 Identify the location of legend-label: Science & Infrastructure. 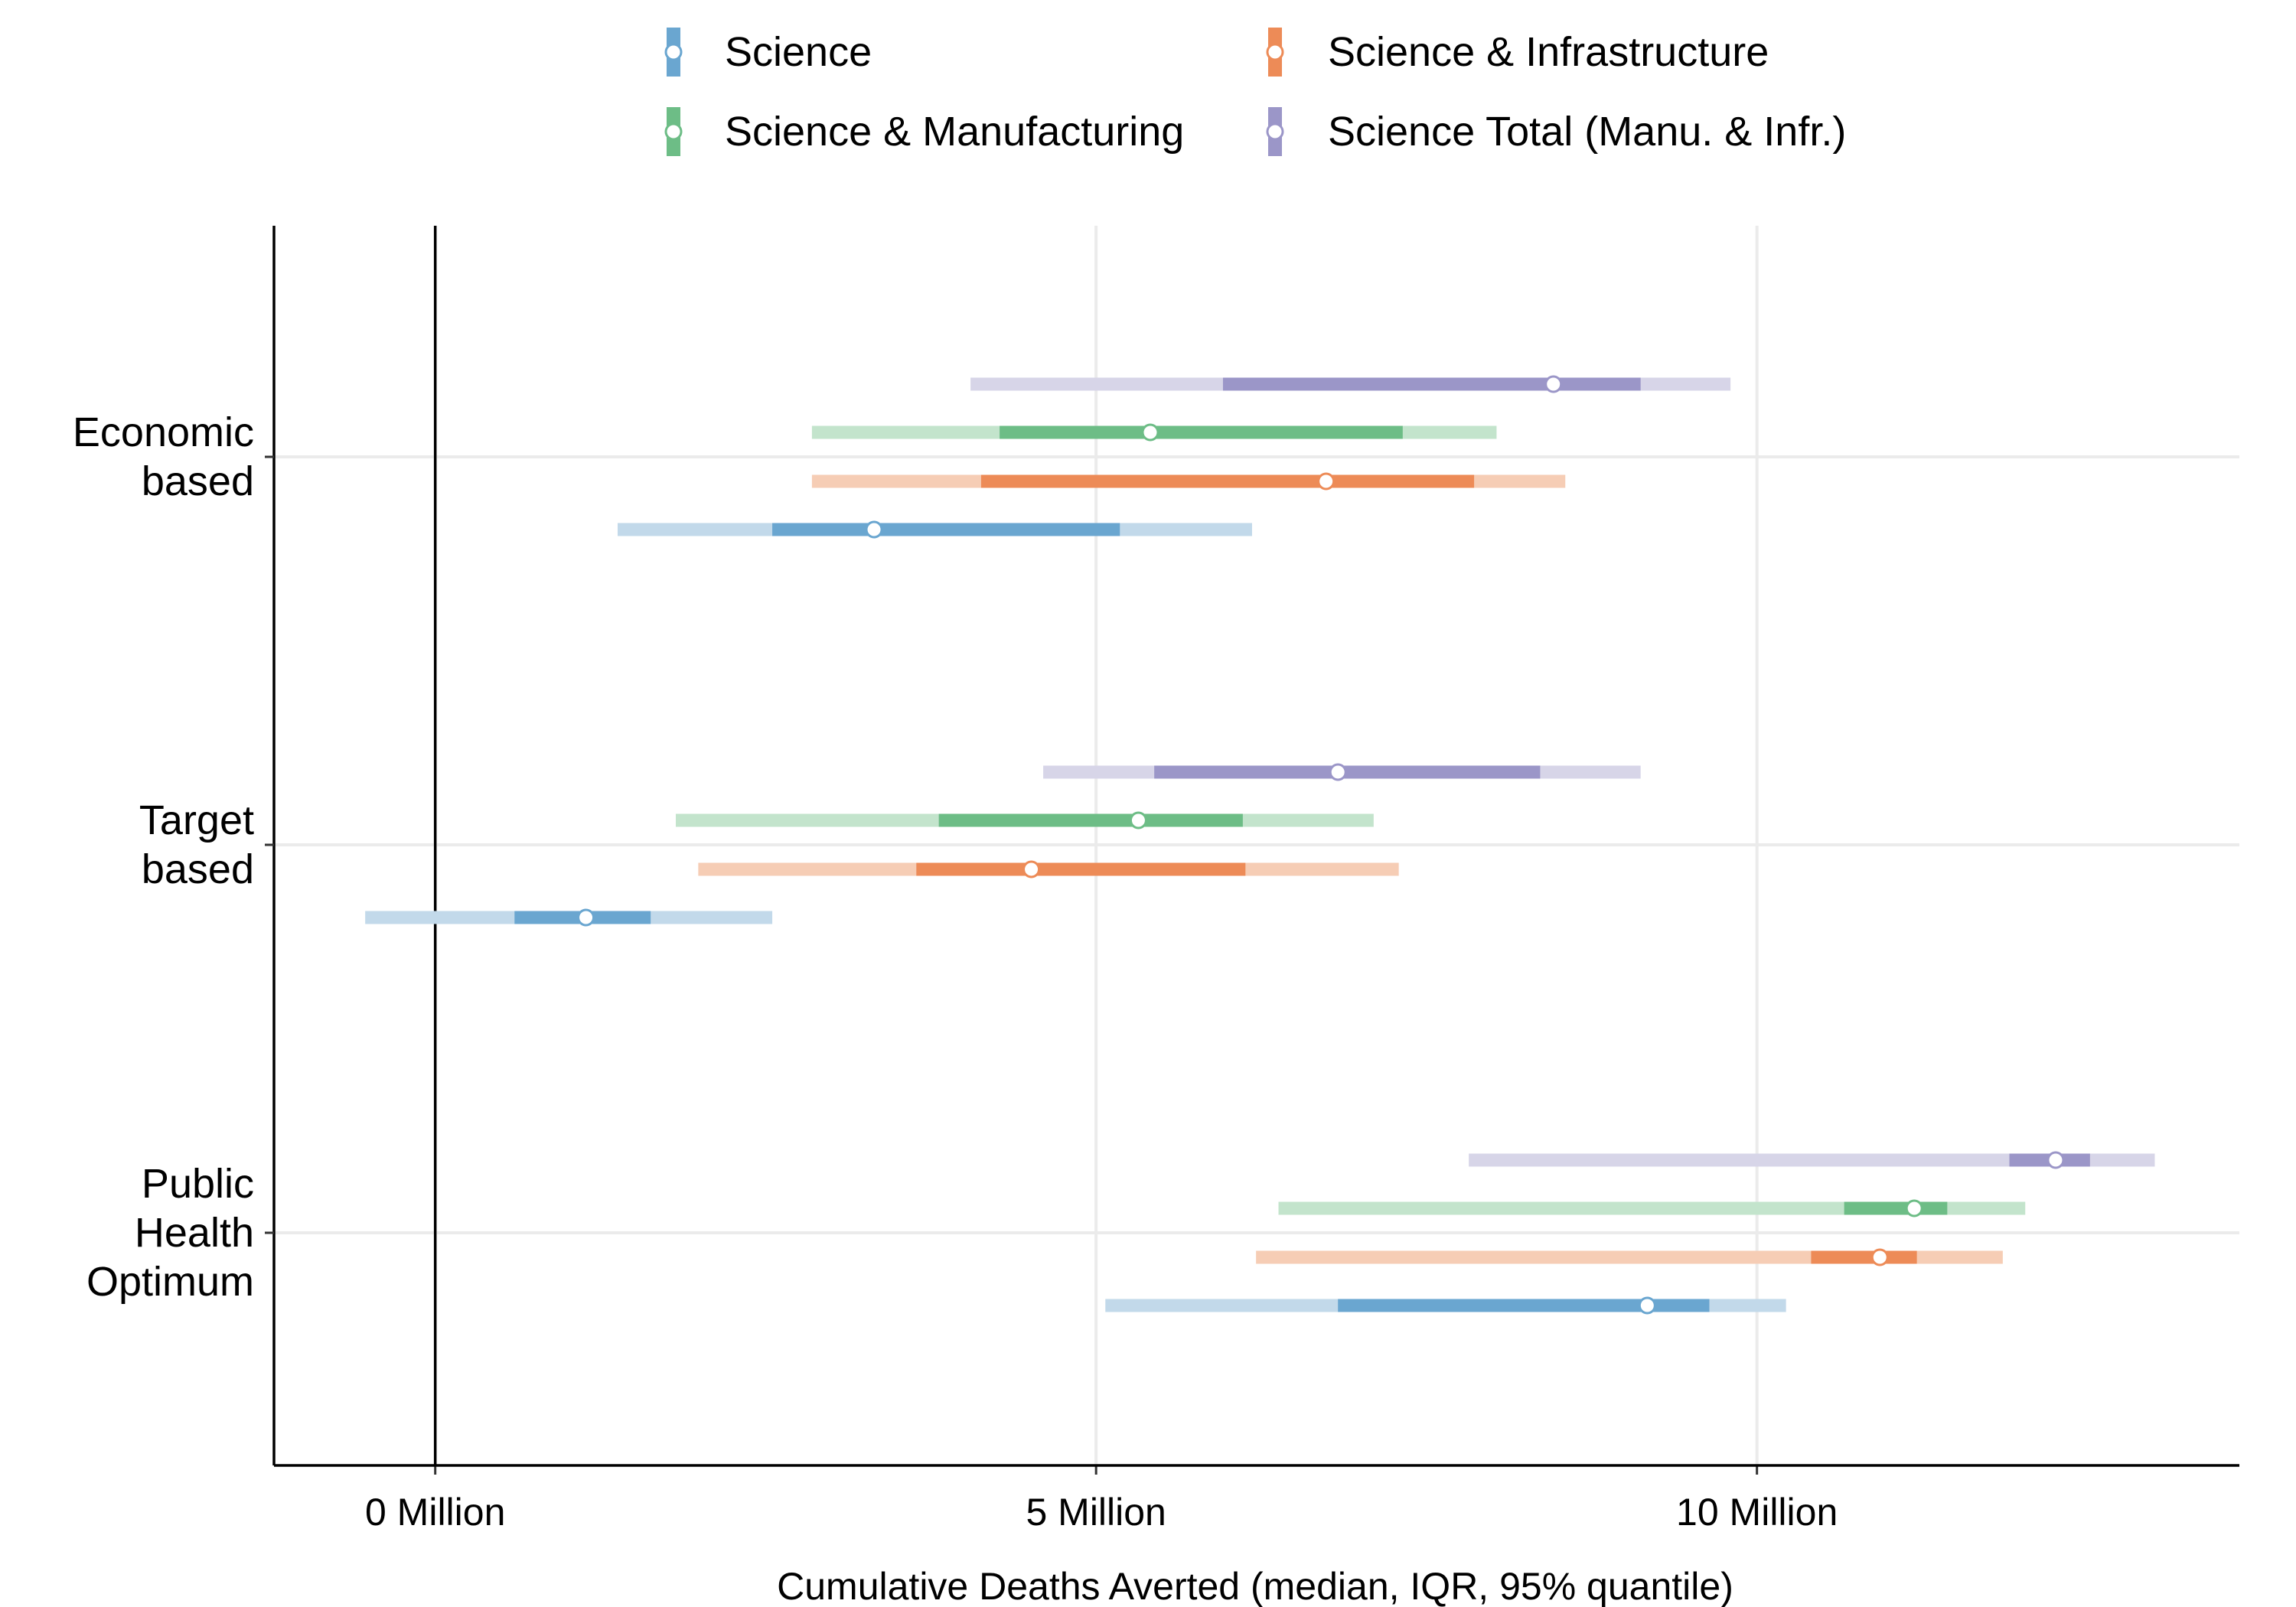
(1548, 52).